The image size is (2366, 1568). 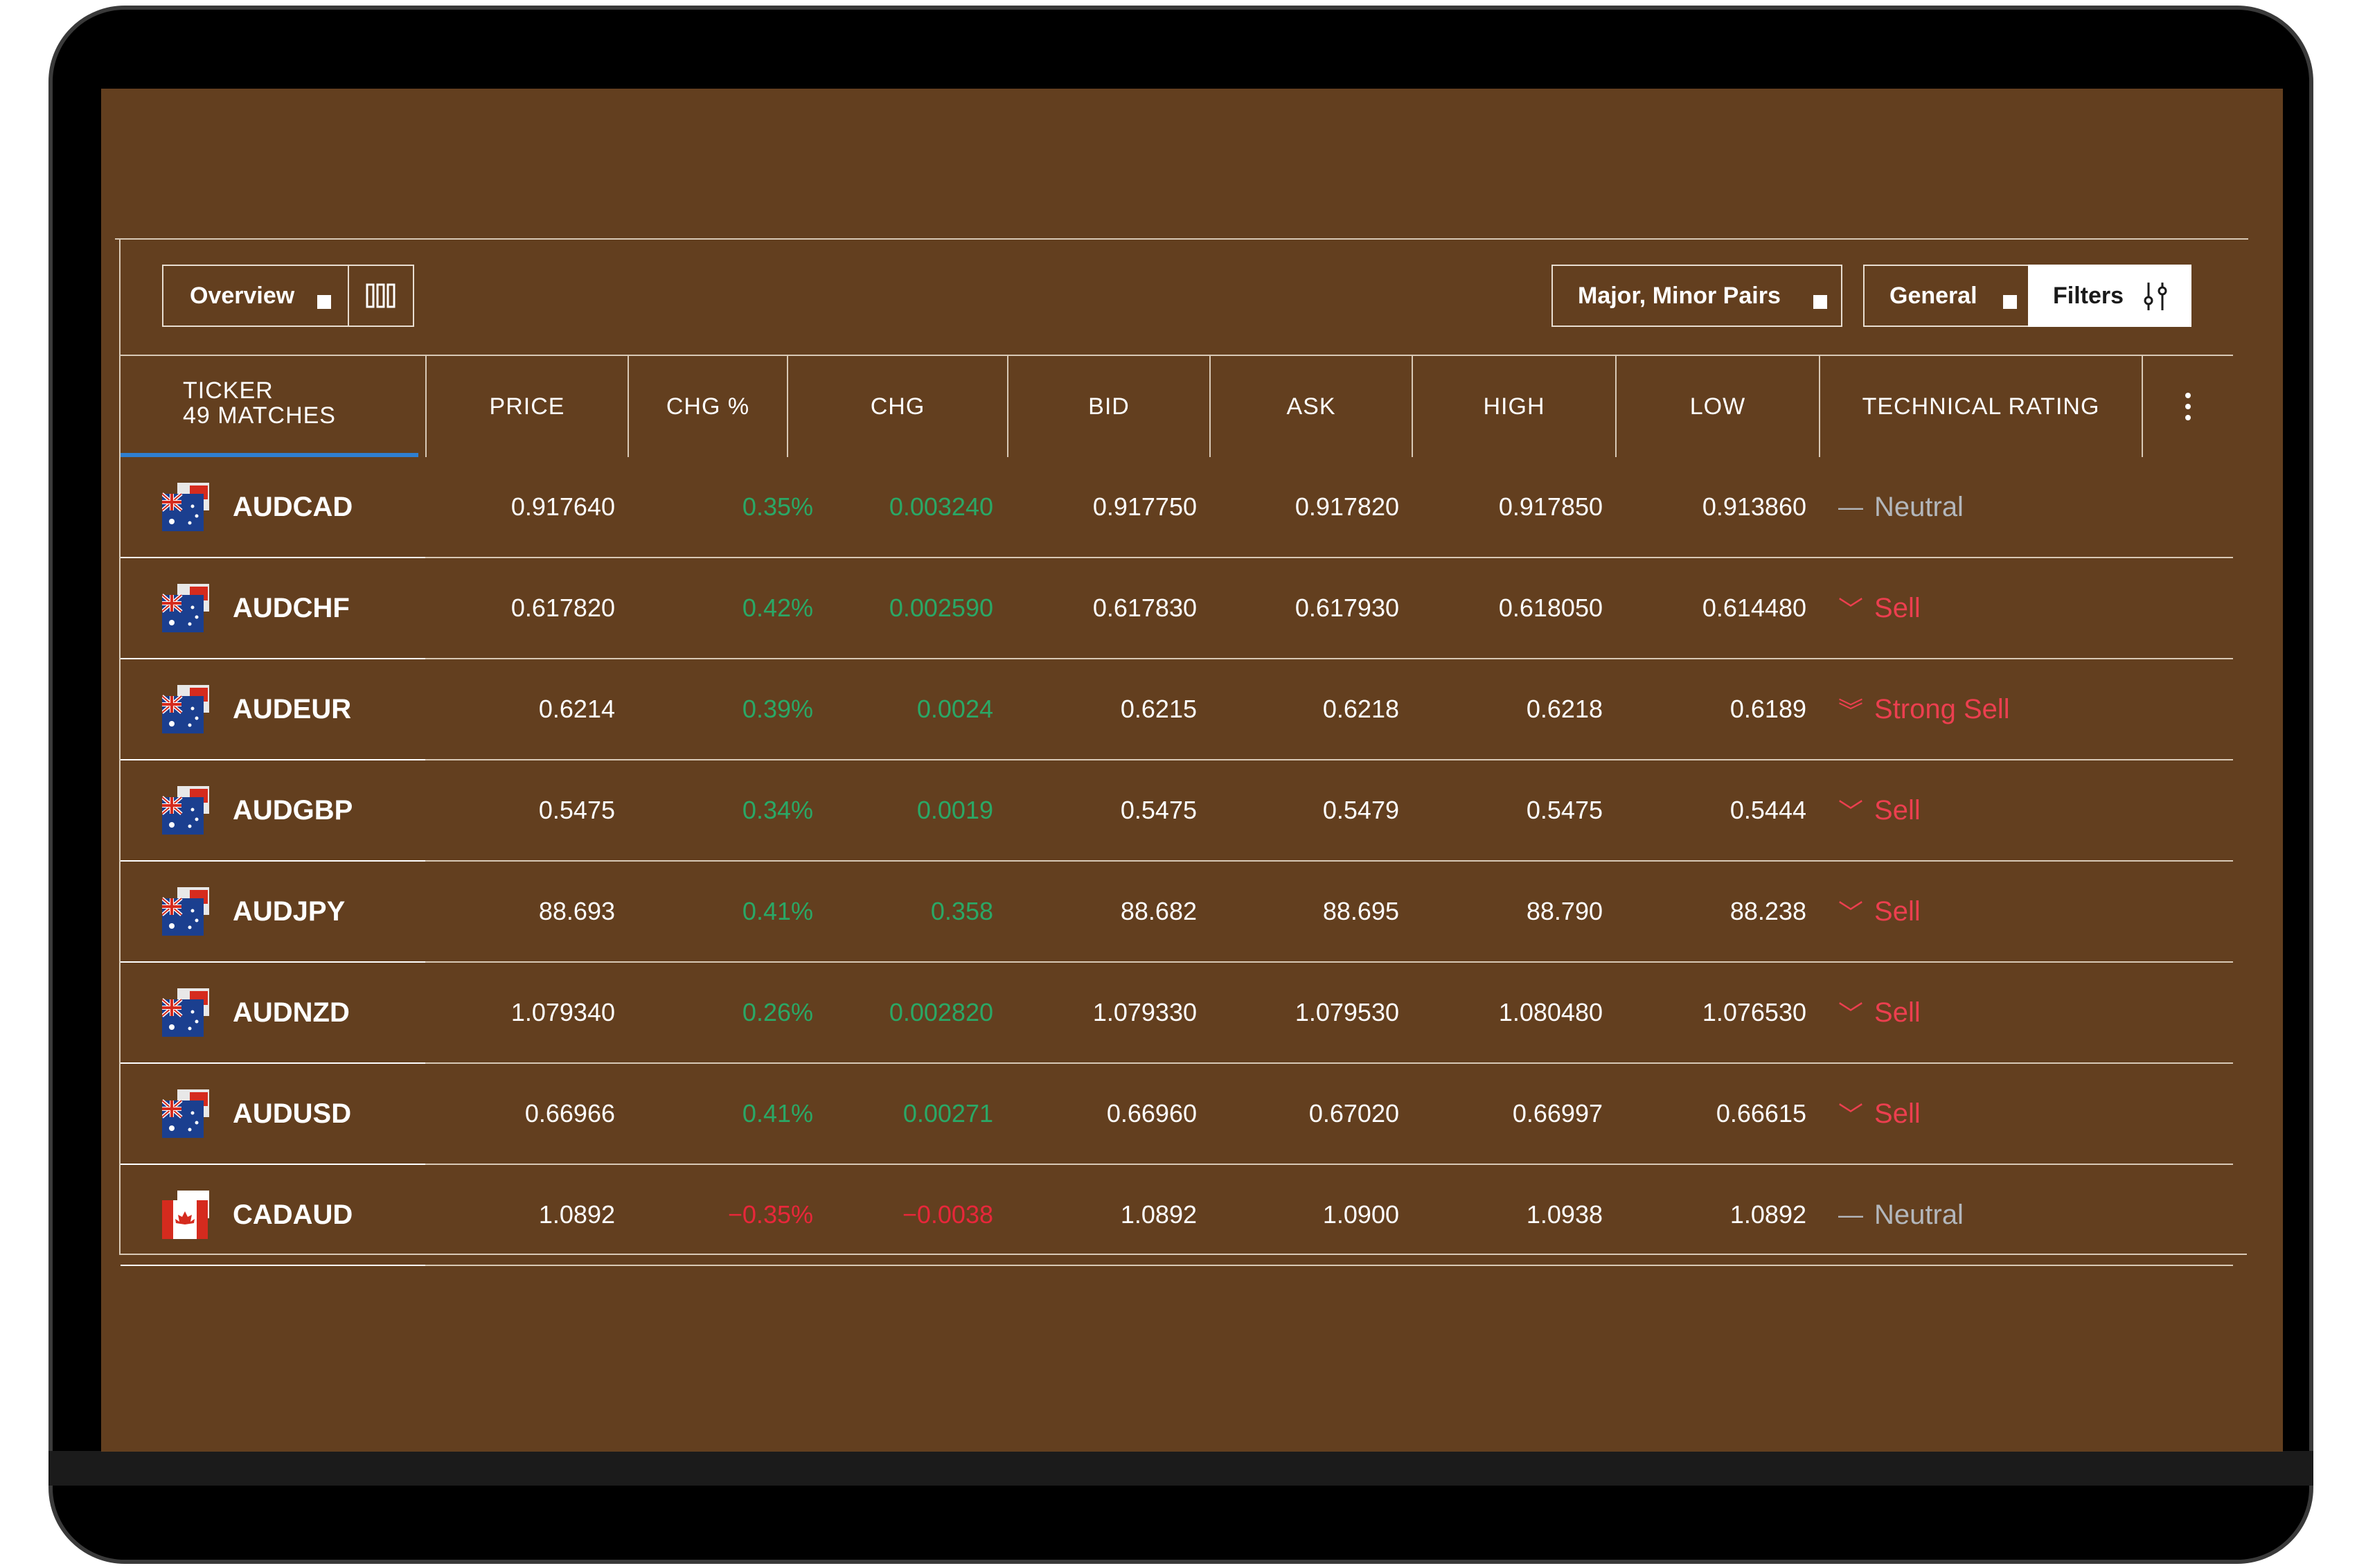 I want to click on price-header: PRICE, so click(x=528, y=406).